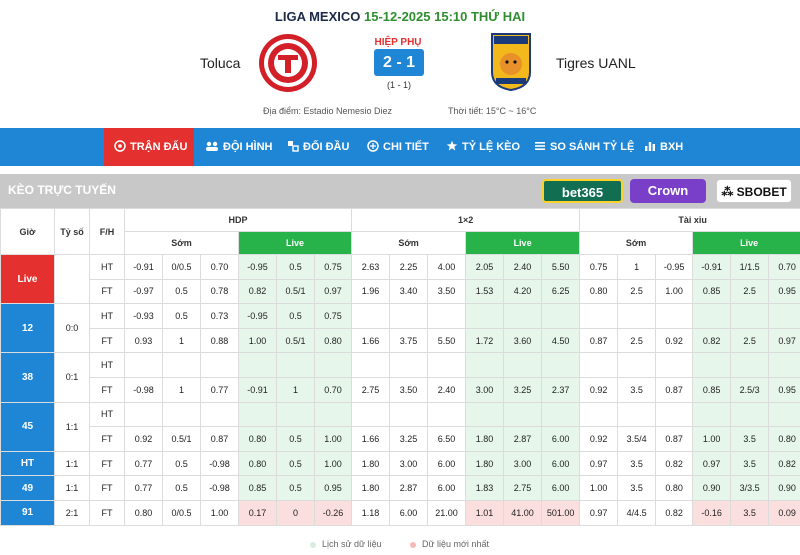 This screenshot has height=555, width=800. What do you see at coordinates (668, 191) in the screenshot?
I see `bookmaker-crown-button: Crown` at bounding box center [668, 191].